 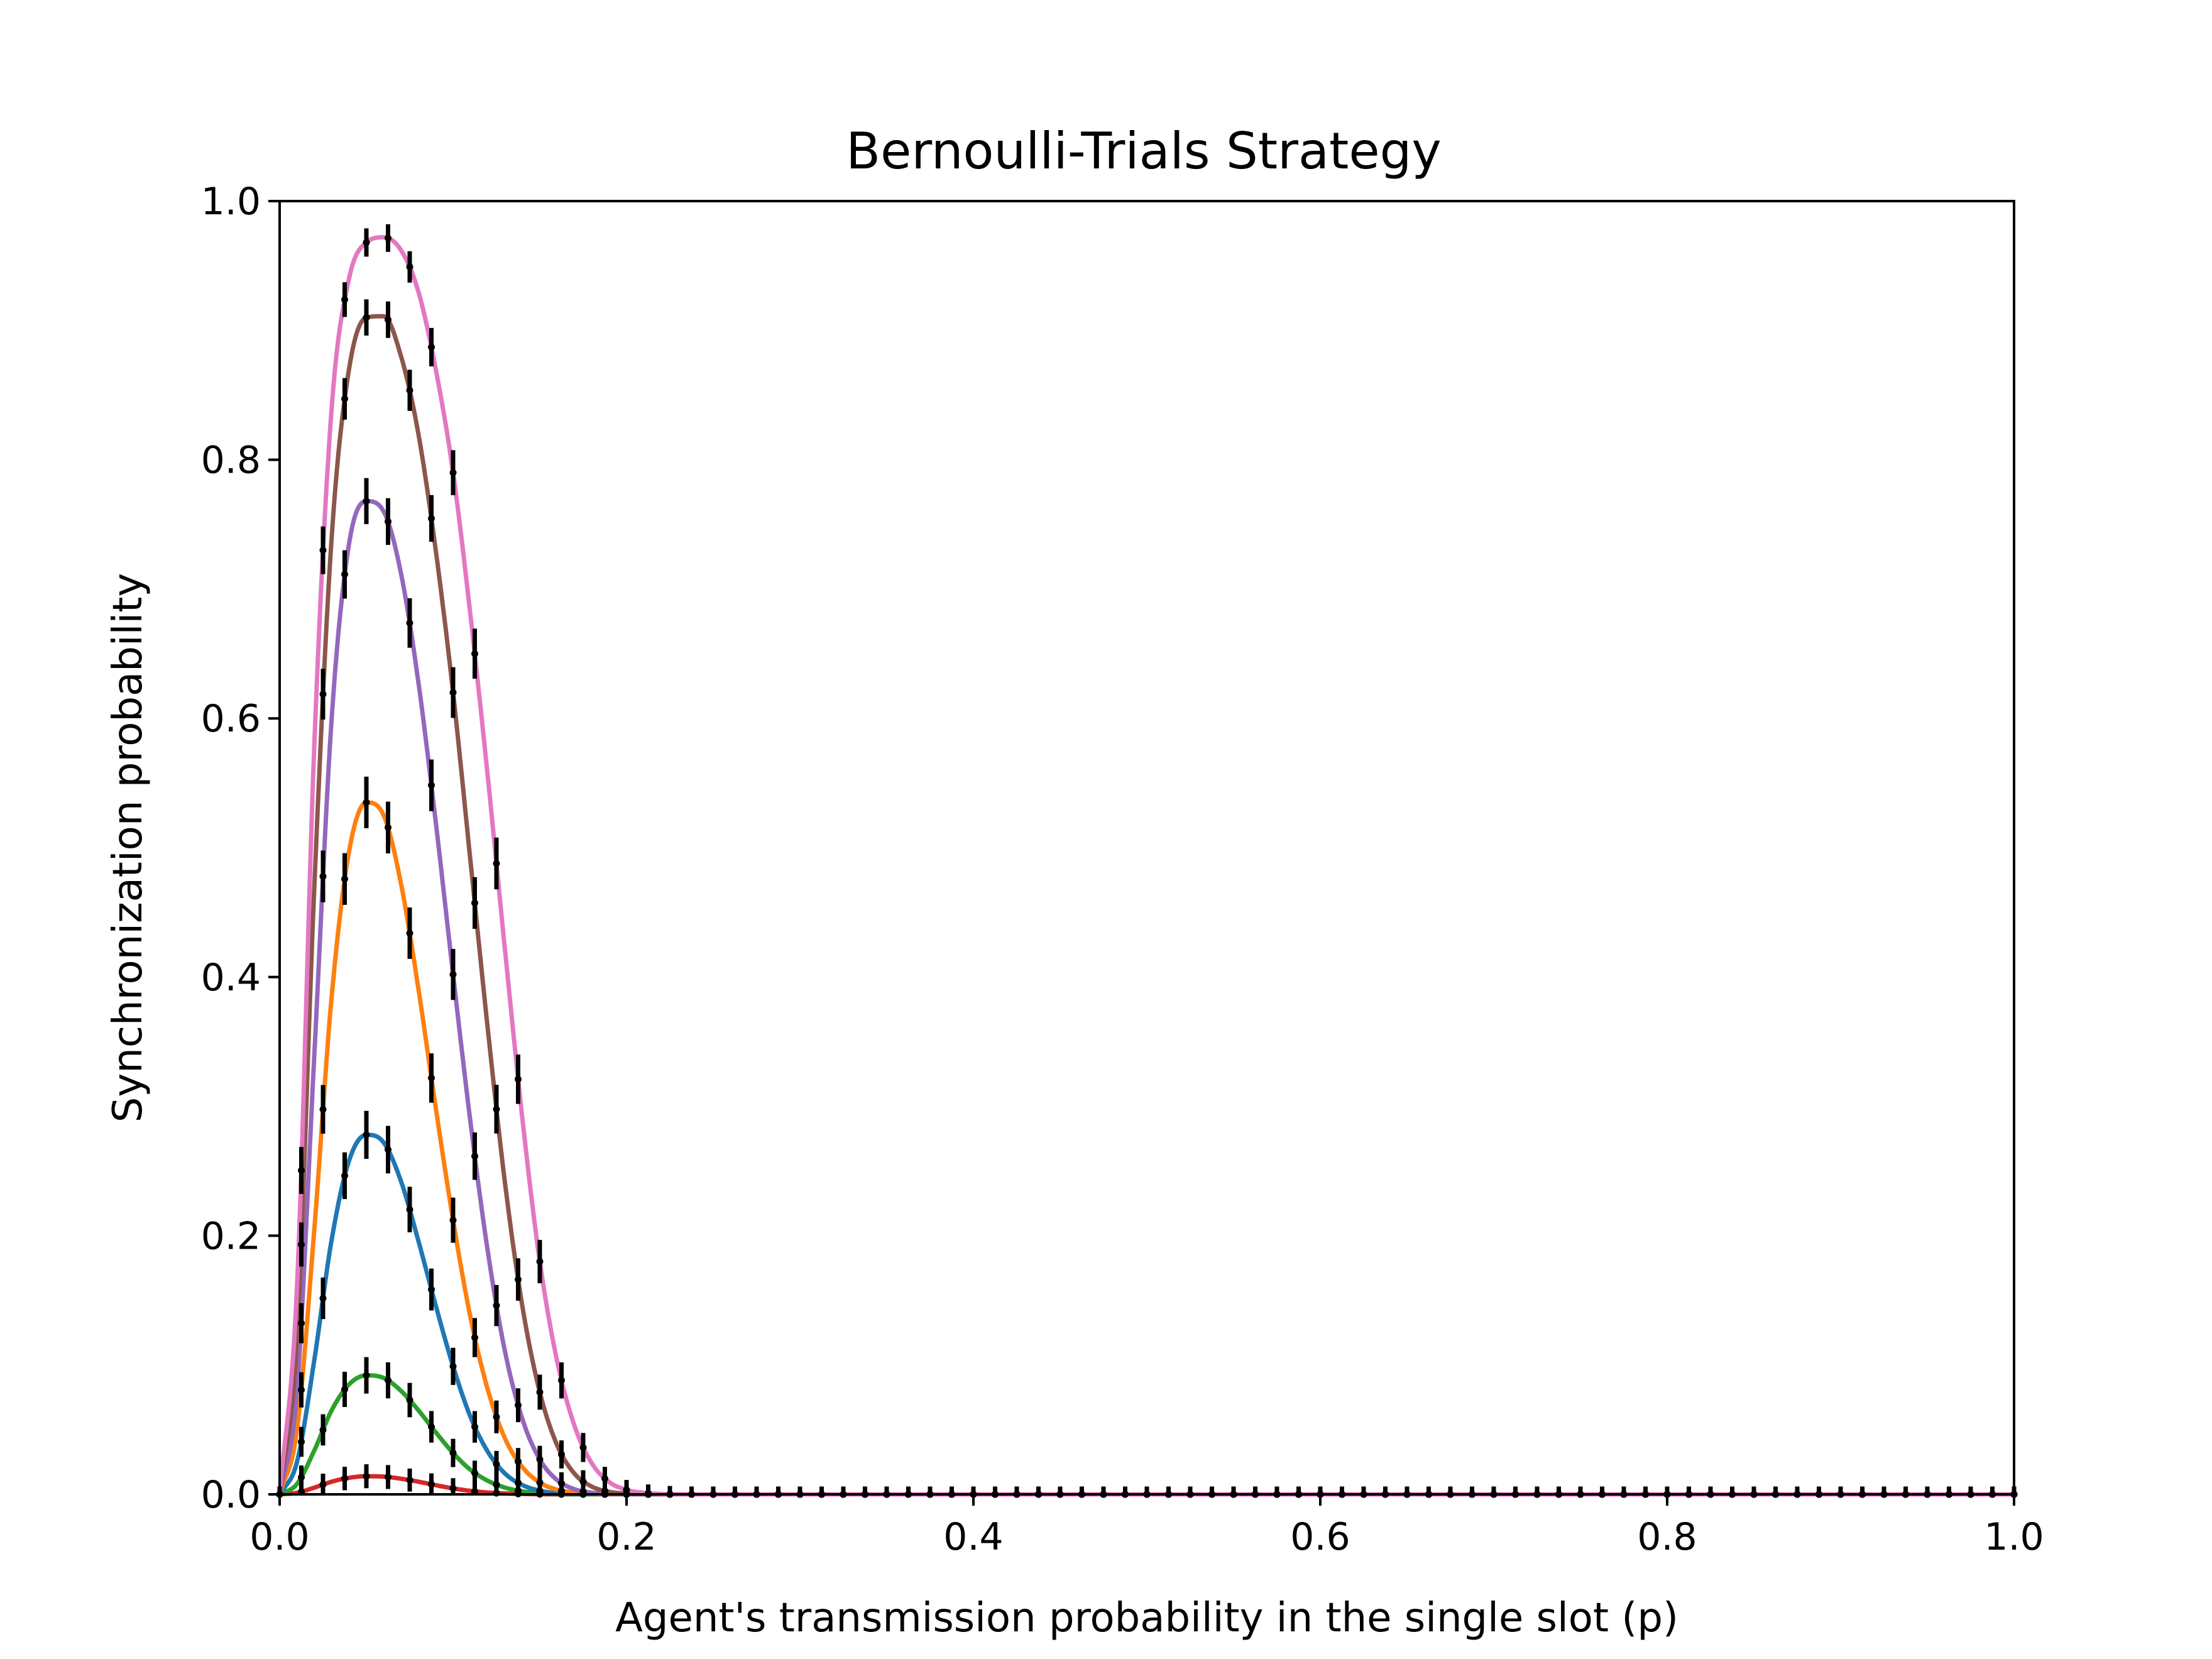 I want to click on y-tick-label: 0.8, so click(x=231, y=461).